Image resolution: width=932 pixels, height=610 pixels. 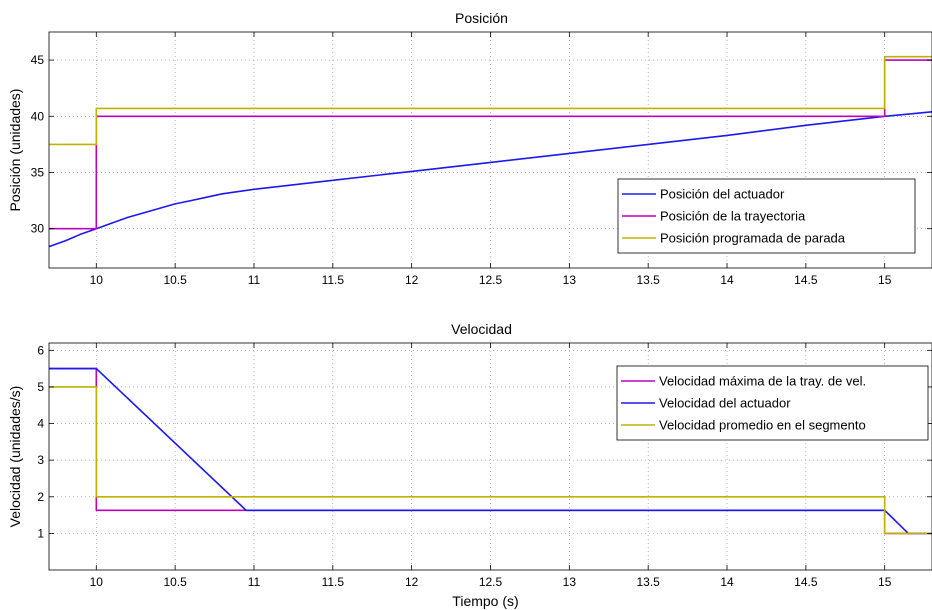 What do you see at coordinates (762, 425) in the screenshot?
I see `legend-label-2: Velocidad promedio en el segmento` at bounding box center [762, 425].